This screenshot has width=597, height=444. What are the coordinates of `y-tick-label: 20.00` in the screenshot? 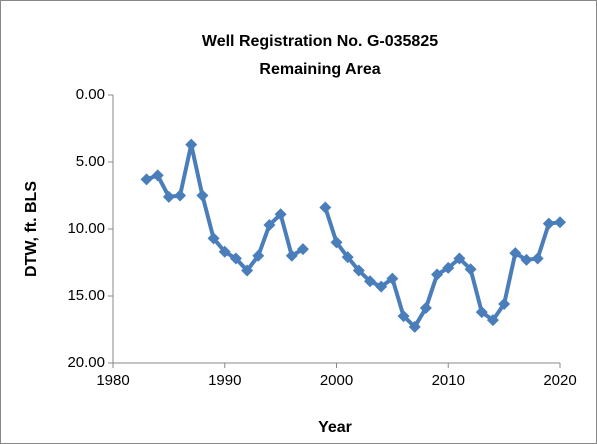 It's located at (86, 362).